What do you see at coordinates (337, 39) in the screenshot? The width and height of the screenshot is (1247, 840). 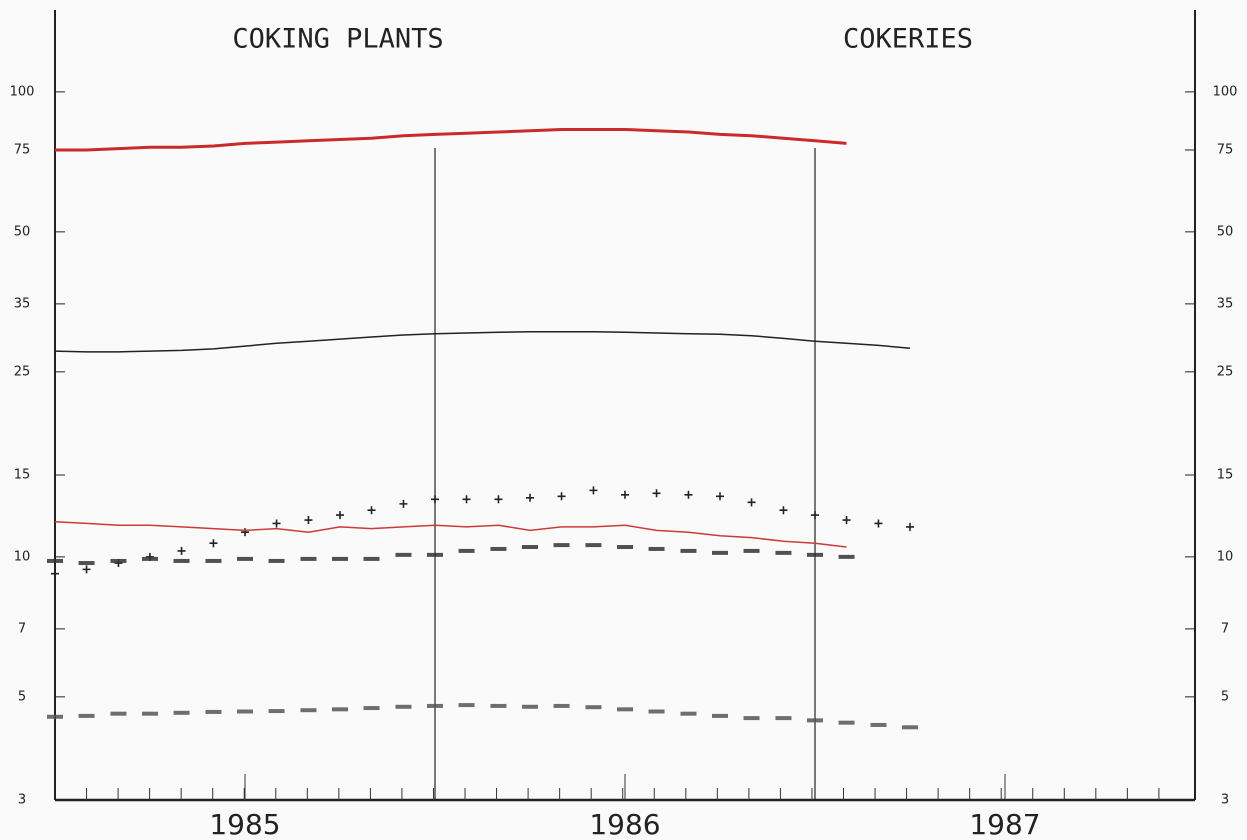 I see `annotation: COKING PLANTS` at bounding box center [337, 39].